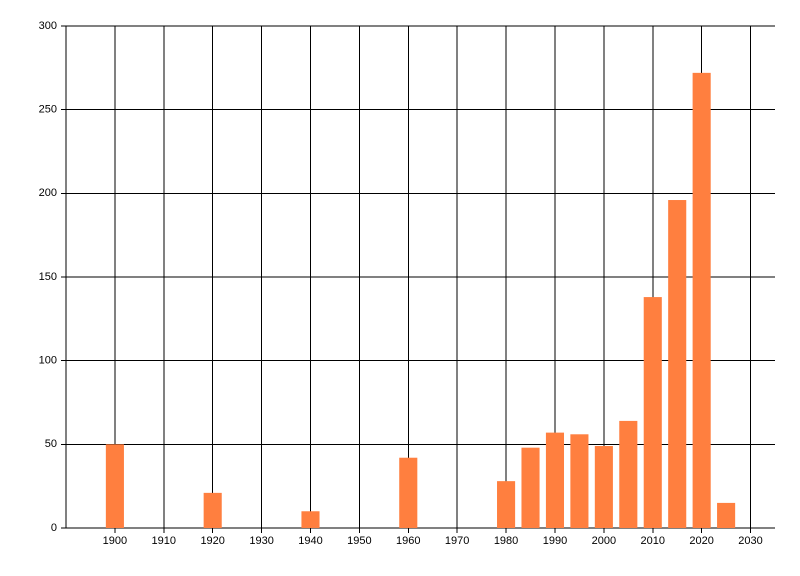  I want to click on y-tick-label: 250, so click(48, 110).